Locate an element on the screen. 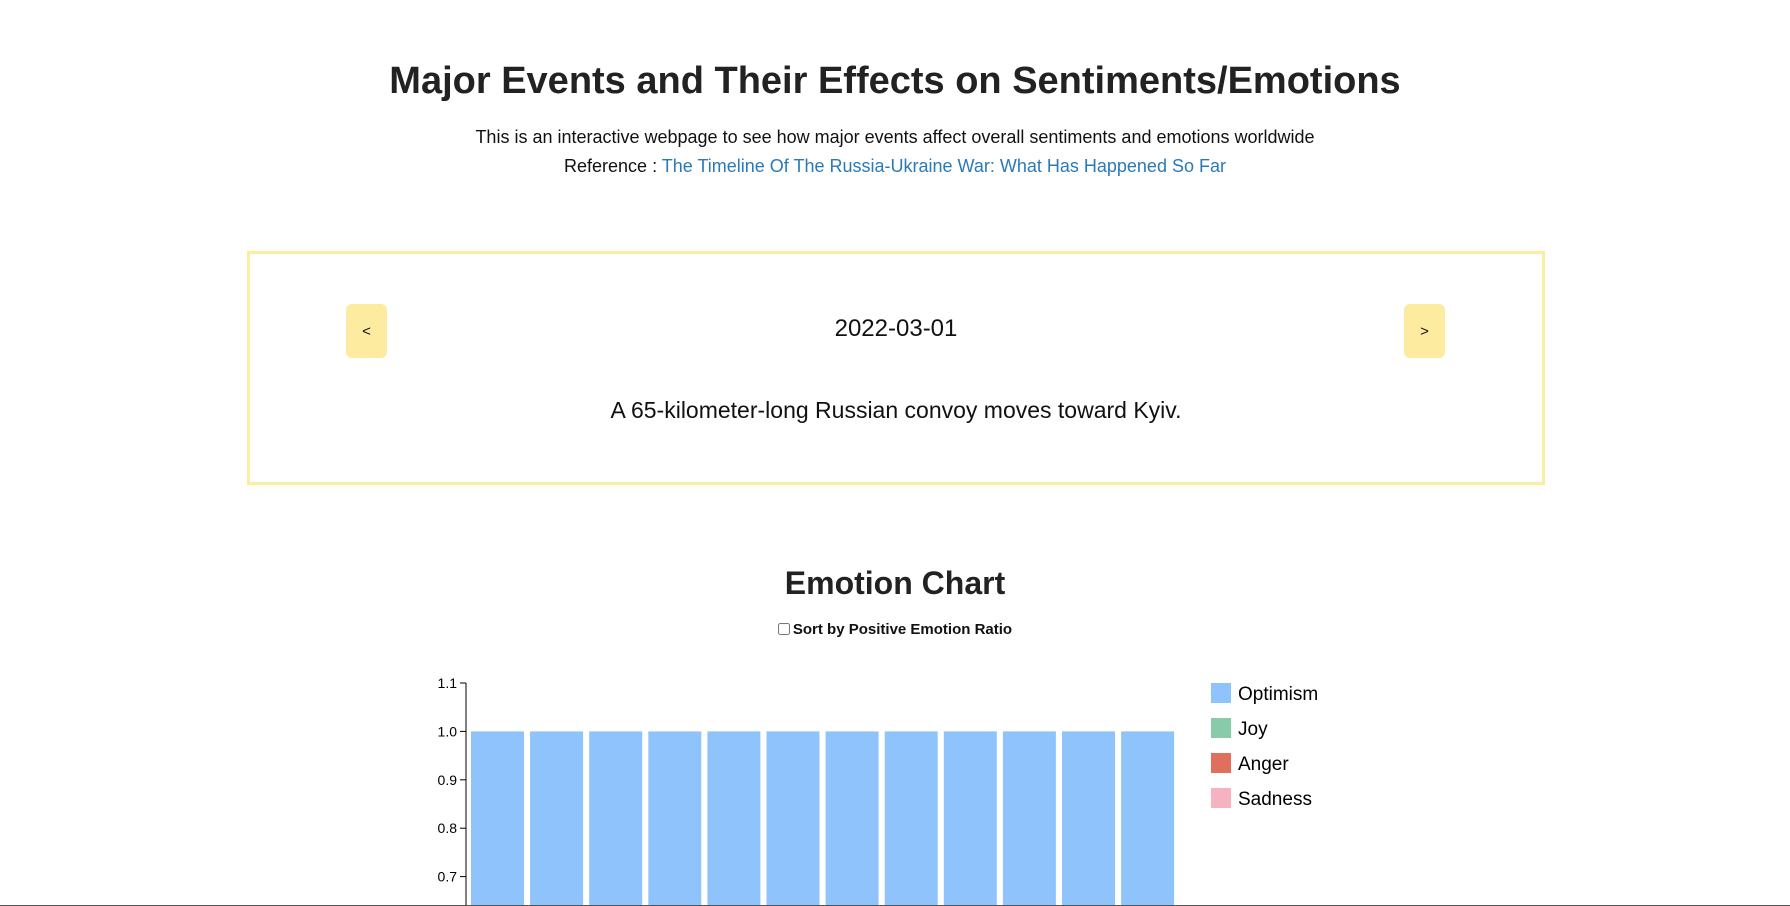 The width and height of the screenshot is (1790, 906). legend-label-joy: Joy is located at coordinates (1253, 729).